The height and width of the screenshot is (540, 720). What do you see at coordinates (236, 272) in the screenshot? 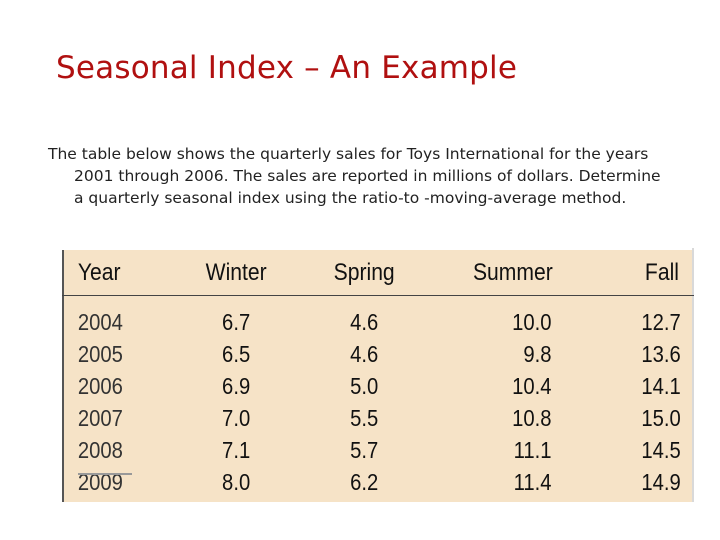
I see `header-winter: Winter` at bounding box center [236, 272].